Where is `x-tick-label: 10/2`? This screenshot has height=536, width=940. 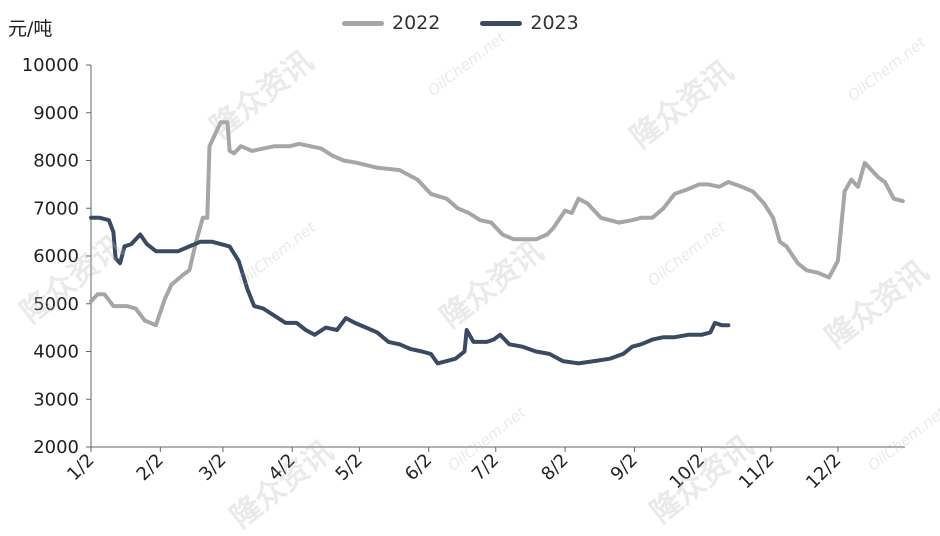
x-tick-label: 10/2 is located at coordinates (687, 471).